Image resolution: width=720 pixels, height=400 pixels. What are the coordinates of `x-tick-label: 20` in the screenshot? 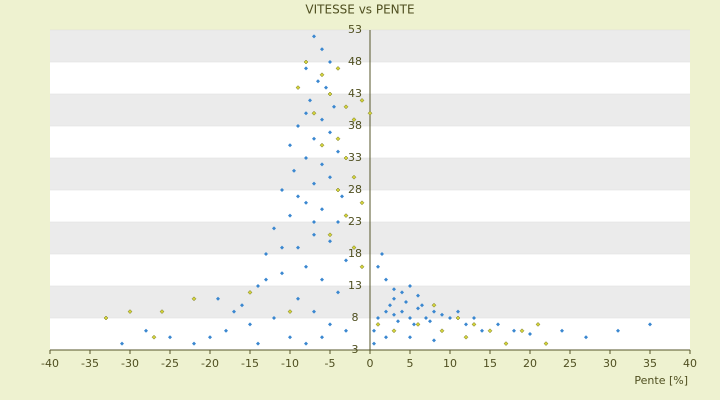 It's located at (530, 363).